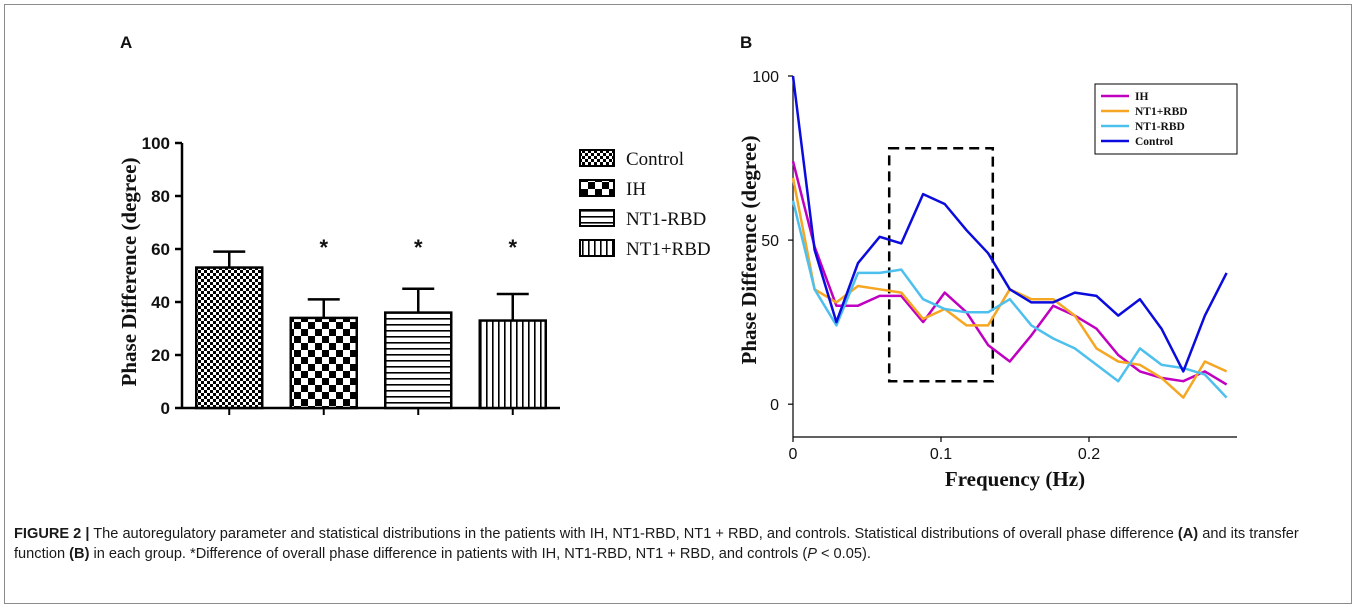 The height and width of the screenshot is (612, 1357). I want to click on panel-b-series-ih, so click(1009, 273).